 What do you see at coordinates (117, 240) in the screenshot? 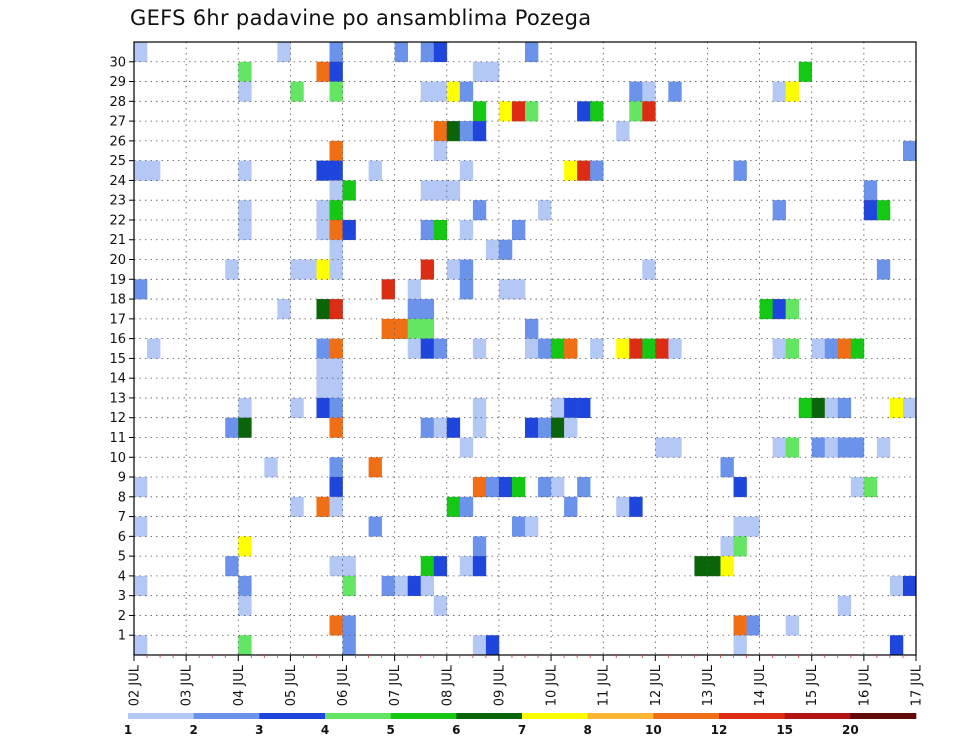
I see `y-tick-label: 21` at bounding box center [117, 240].